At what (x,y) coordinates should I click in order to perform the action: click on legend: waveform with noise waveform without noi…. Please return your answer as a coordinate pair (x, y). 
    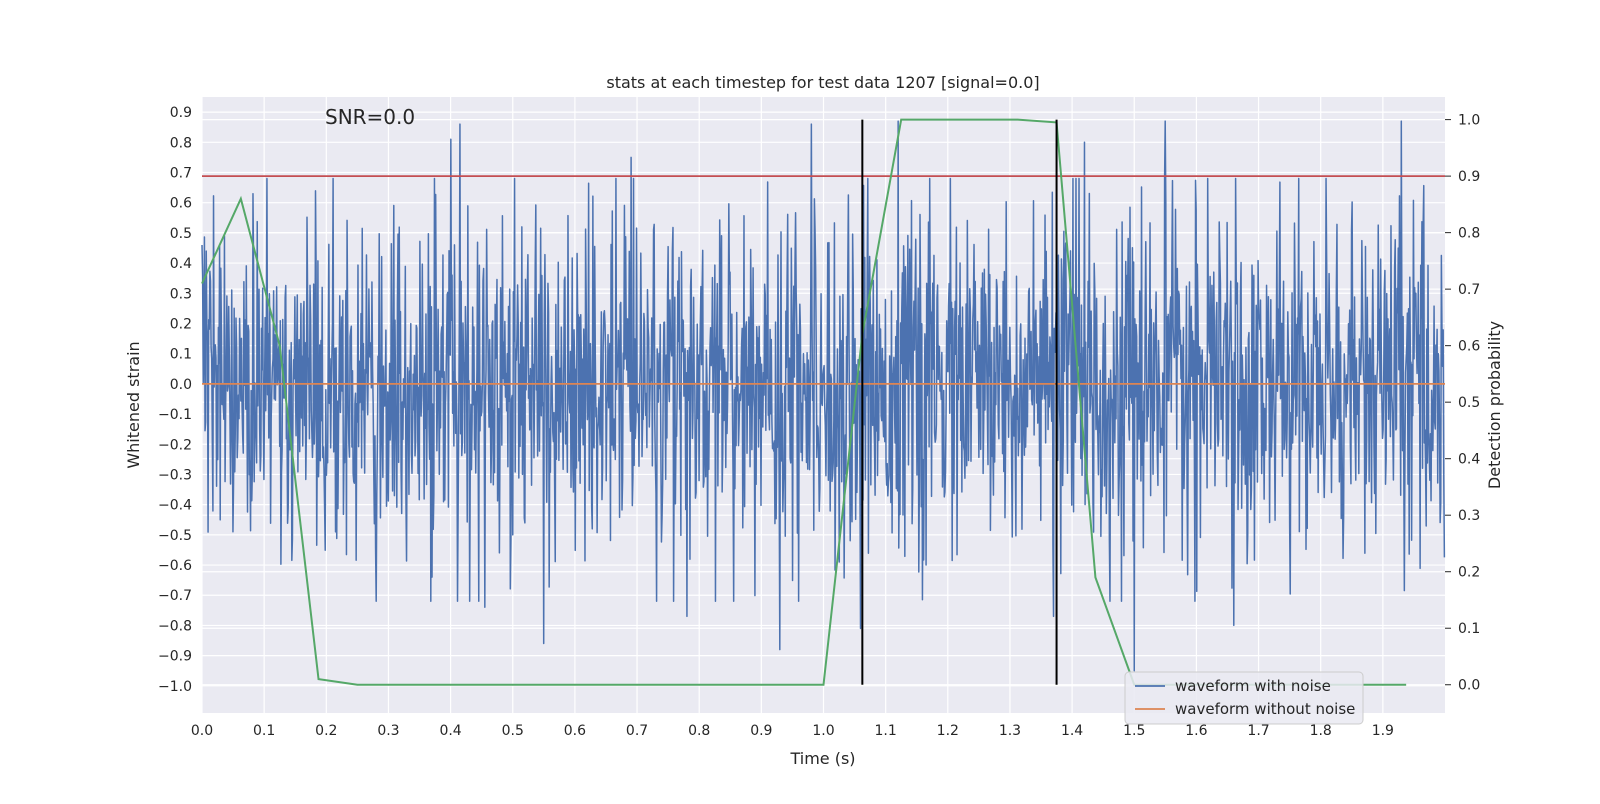
    Looking at the image, I should click on (1244, 698).